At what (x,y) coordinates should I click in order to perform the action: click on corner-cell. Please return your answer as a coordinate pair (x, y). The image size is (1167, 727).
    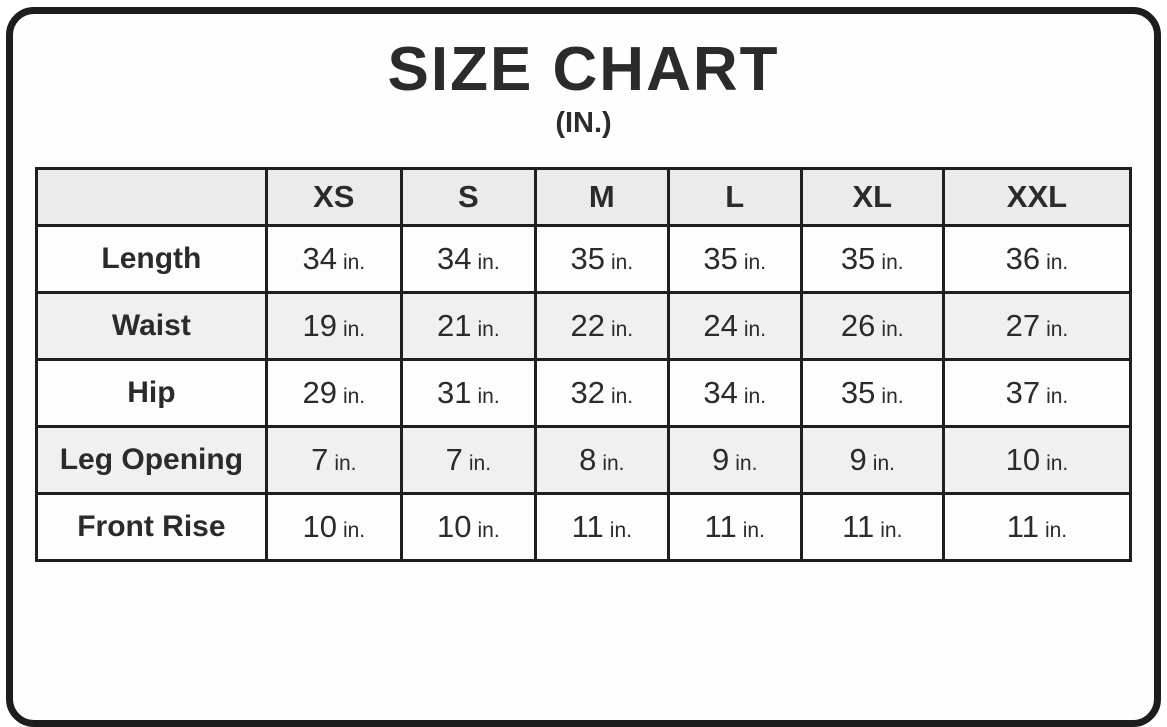
    Looking at the image, I should click on (151, 197).